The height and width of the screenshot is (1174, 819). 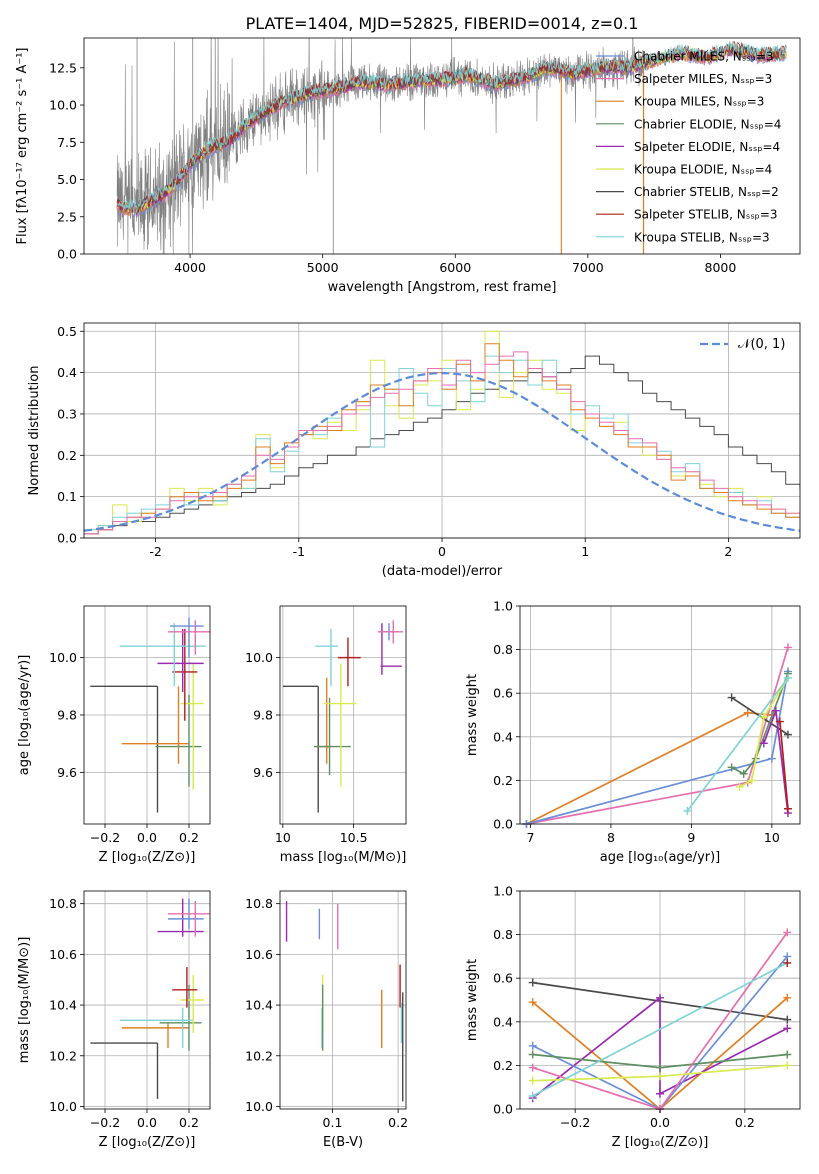 What do you see at coordinates (67, 216) in the screenshot?
I see `y-tick-label: 2.5` at bounding box center [67, 216].